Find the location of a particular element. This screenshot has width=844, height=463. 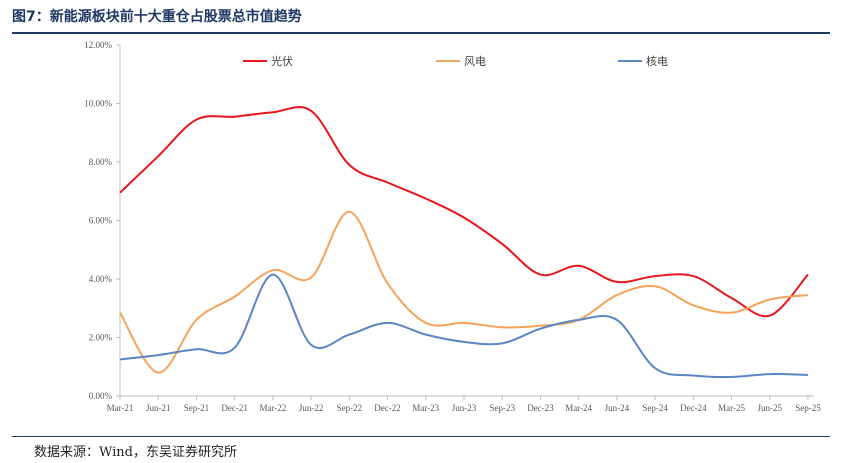

legend-label-2: 风电 is located at coordinates (475, 61).